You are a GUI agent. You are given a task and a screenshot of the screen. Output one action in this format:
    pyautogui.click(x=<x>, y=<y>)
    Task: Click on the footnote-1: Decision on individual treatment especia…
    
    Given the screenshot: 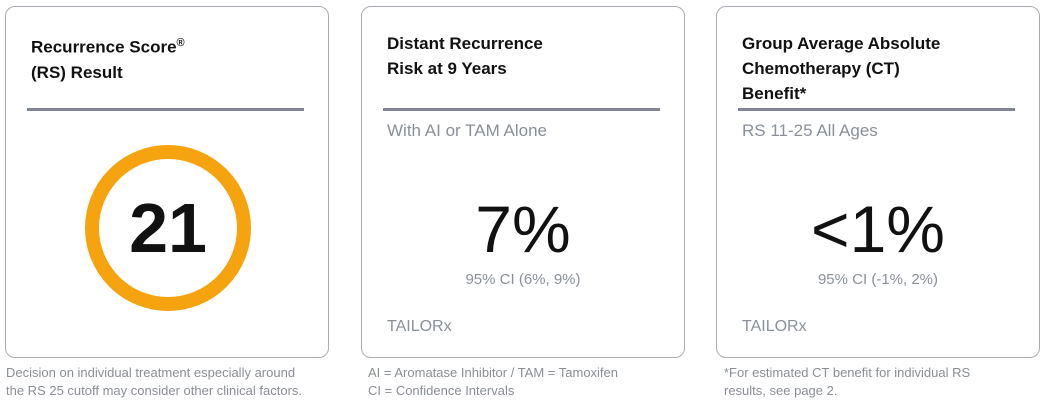 What is the action you would take?
    pyautogui.click(x=154, y=382)
    